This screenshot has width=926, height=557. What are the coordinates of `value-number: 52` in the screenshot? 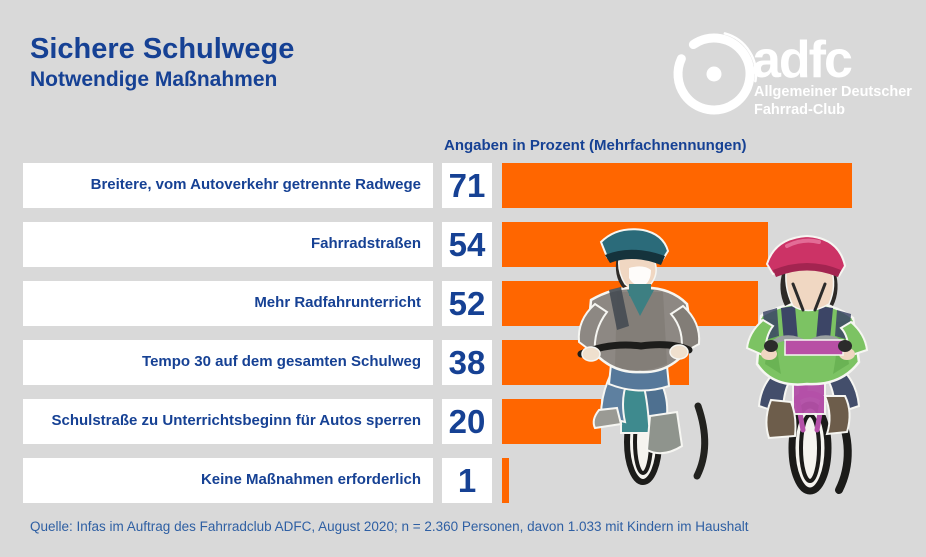 It's located at (467, 303).